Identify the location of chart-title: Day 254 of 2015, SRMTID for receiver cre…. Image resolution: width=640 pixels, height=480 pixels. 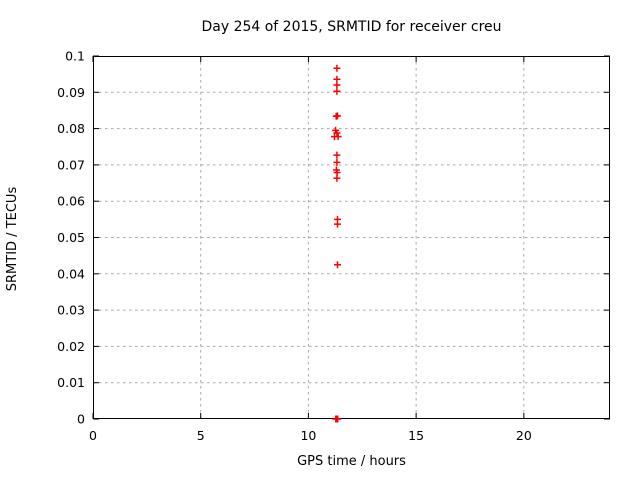
(351, 27).